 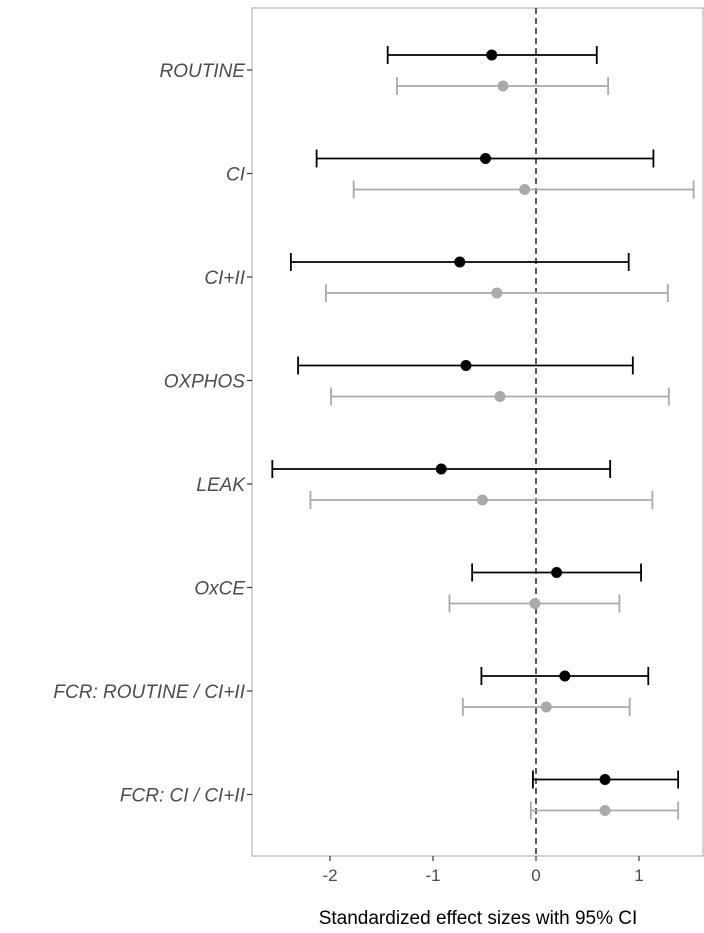 What do you see at coordinates (221, 485) in the screenshot?
I see `category-label: LEAK` at bounding box center [221, 485].